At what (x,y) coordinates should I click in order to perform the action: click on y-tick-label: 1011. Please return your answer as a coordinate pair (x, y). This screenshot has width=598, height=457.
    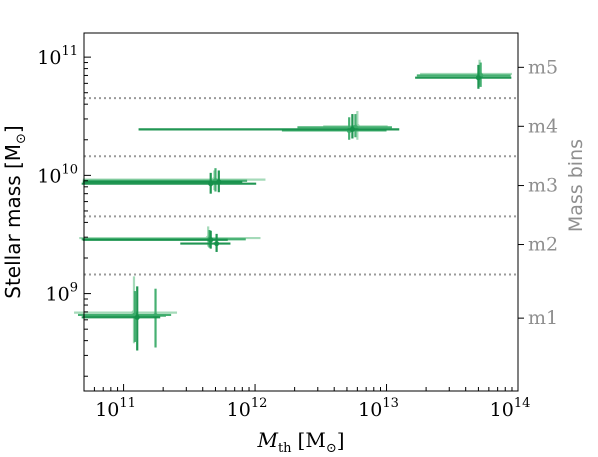
    Looking at the image, I should click on (57, 56).